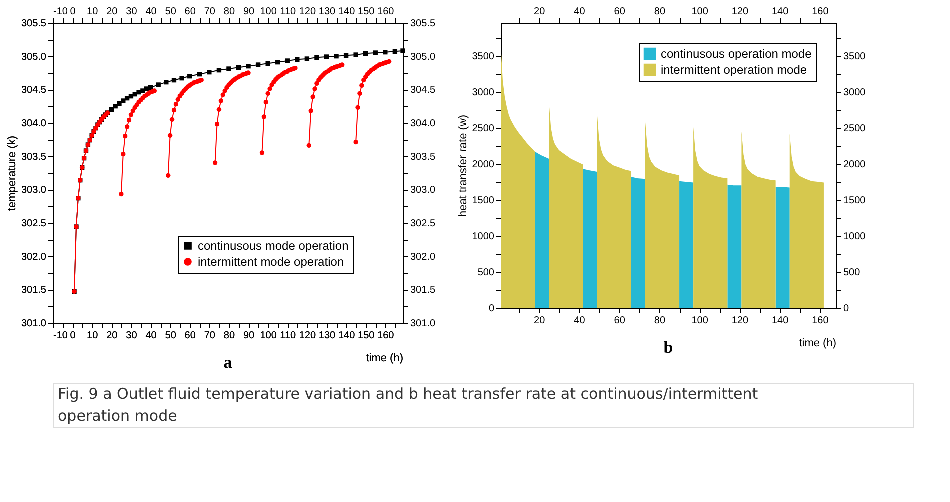 The height and width of the screenshot is (502, 950). Describe the element at coordinates (855, 165) in the screenshot. I see `y2-tick-label: 2000` at that location.